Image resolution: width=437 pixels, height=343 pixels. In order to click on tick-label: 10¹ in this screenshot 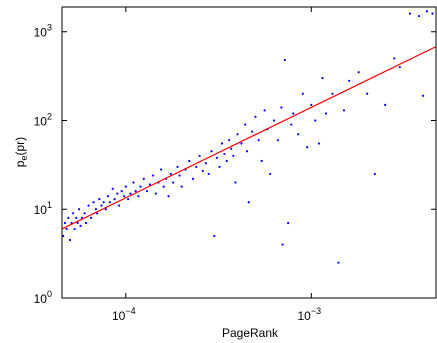, I will do `click(43, 208)`.